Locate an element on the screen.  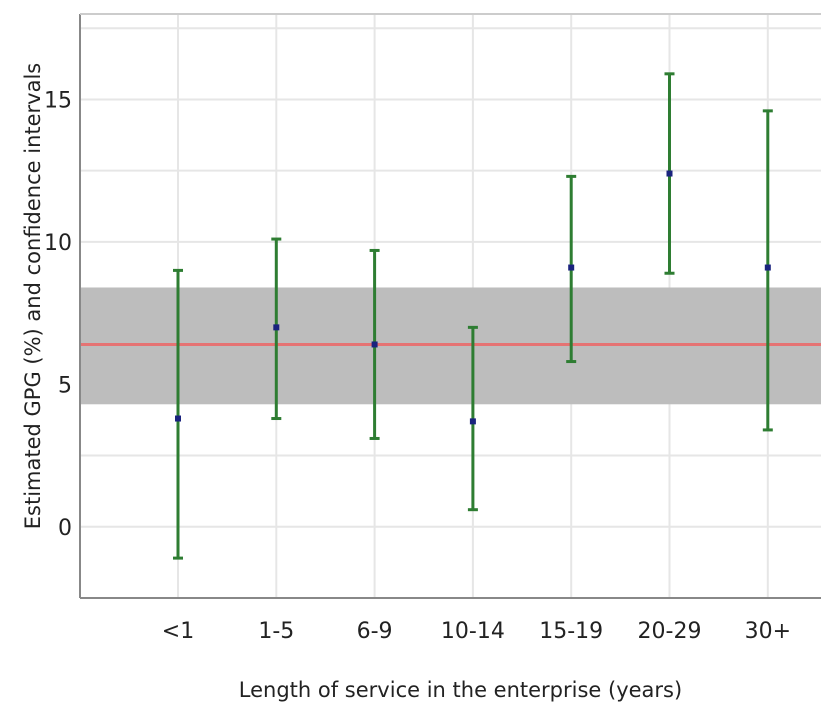
x-tick-label: 10-14 is located at coordinates (473, 631).